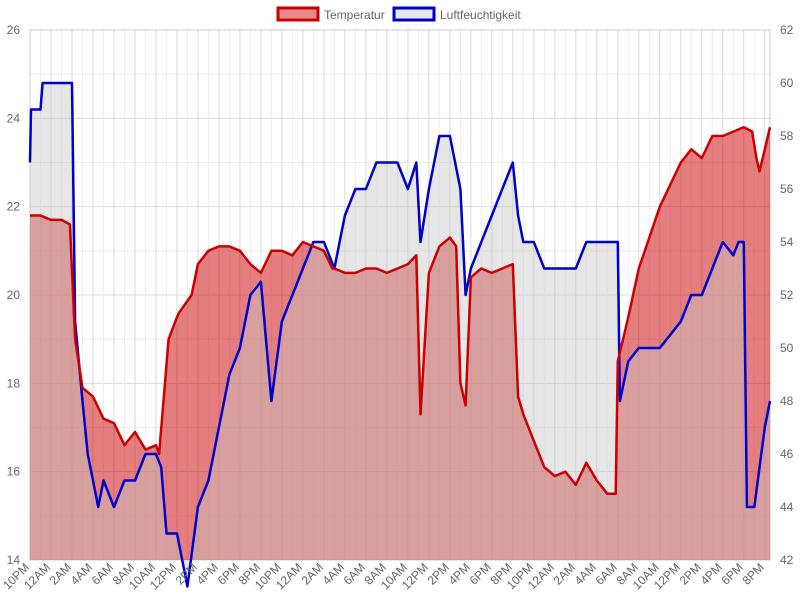 The height and width of the screenshot is (600, 800). I want to click on right-axis-tick-label: 60, so click(787, 83).